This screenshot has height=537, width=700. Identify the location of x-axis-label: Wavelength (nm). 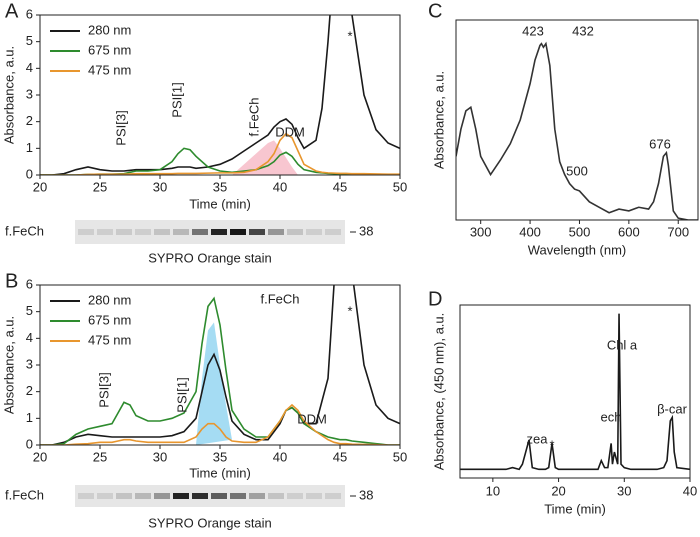
(577, 249).